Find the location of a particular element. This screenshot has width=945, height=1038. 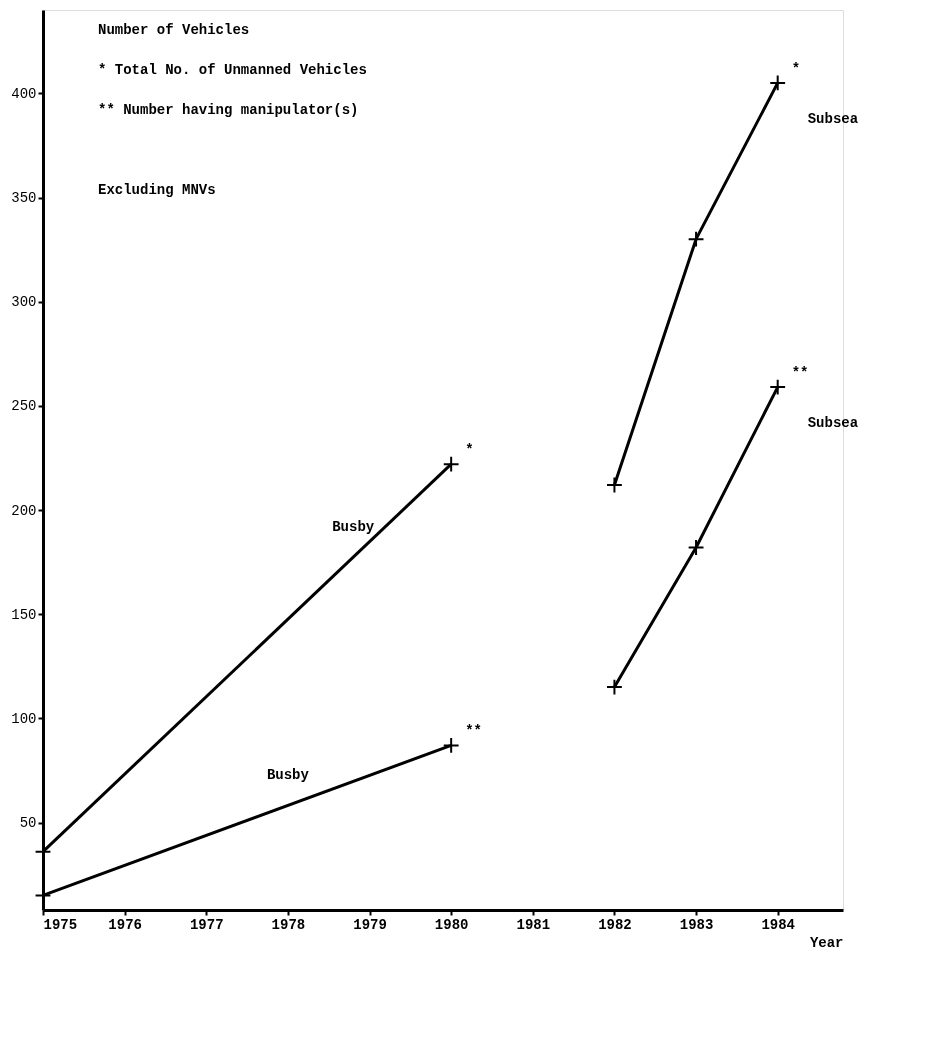

annotation: Number of Vehicles is located at coordinates (174, 30).